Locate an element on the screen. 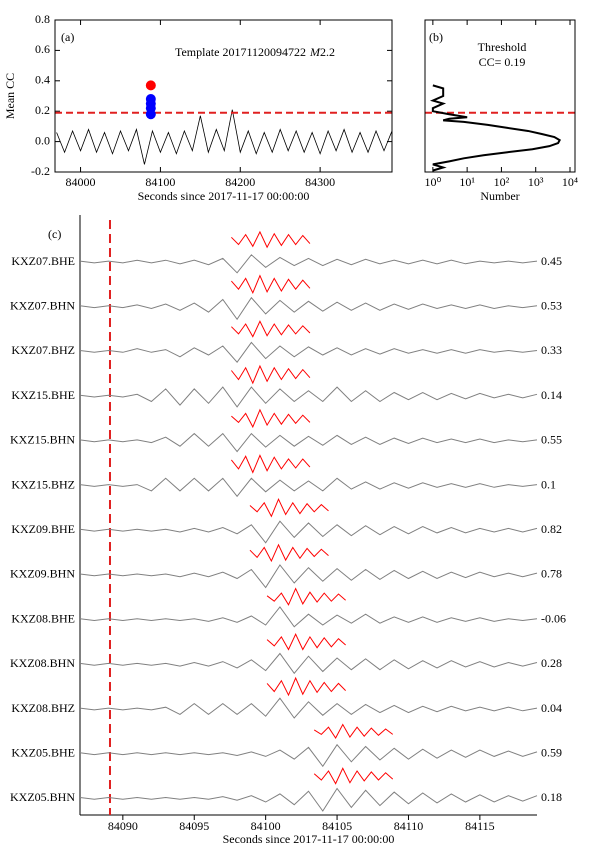 The width and height of the screenshot is (593, 858). x-tick-label: 10³ is located at coordinates (536, 182).